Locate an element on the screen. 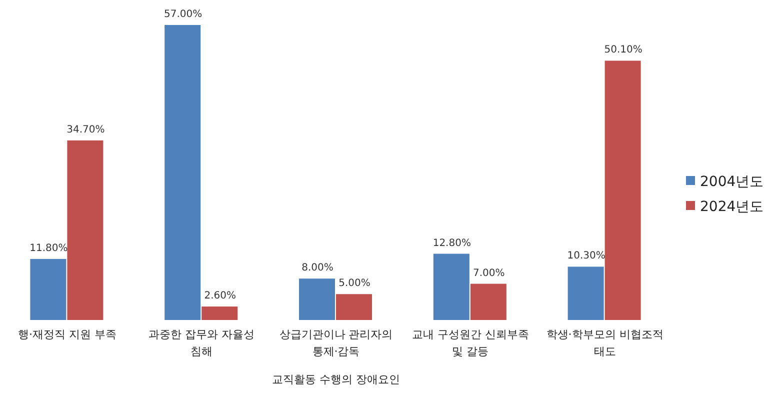  legend-label: 2004년도 is located at coordinates (732, 182).